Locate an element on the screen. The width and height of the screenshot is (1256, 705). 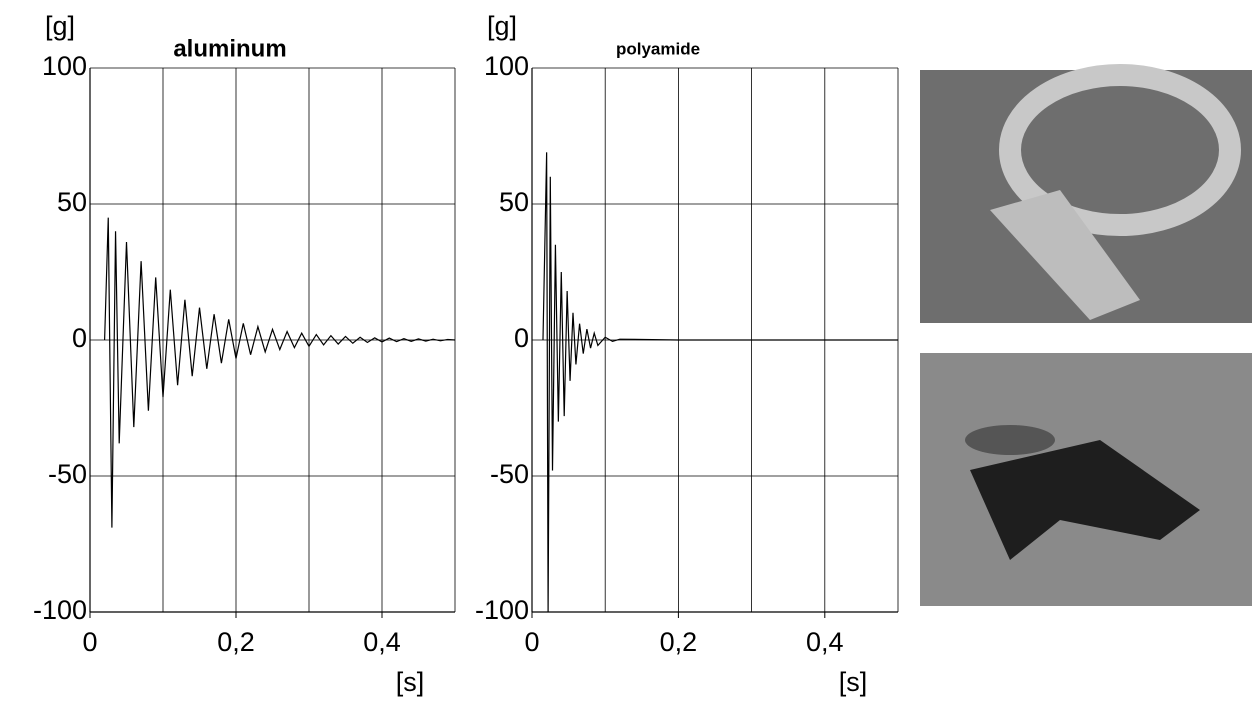
chart-title: aluminum is located at coordinates (229, 48).